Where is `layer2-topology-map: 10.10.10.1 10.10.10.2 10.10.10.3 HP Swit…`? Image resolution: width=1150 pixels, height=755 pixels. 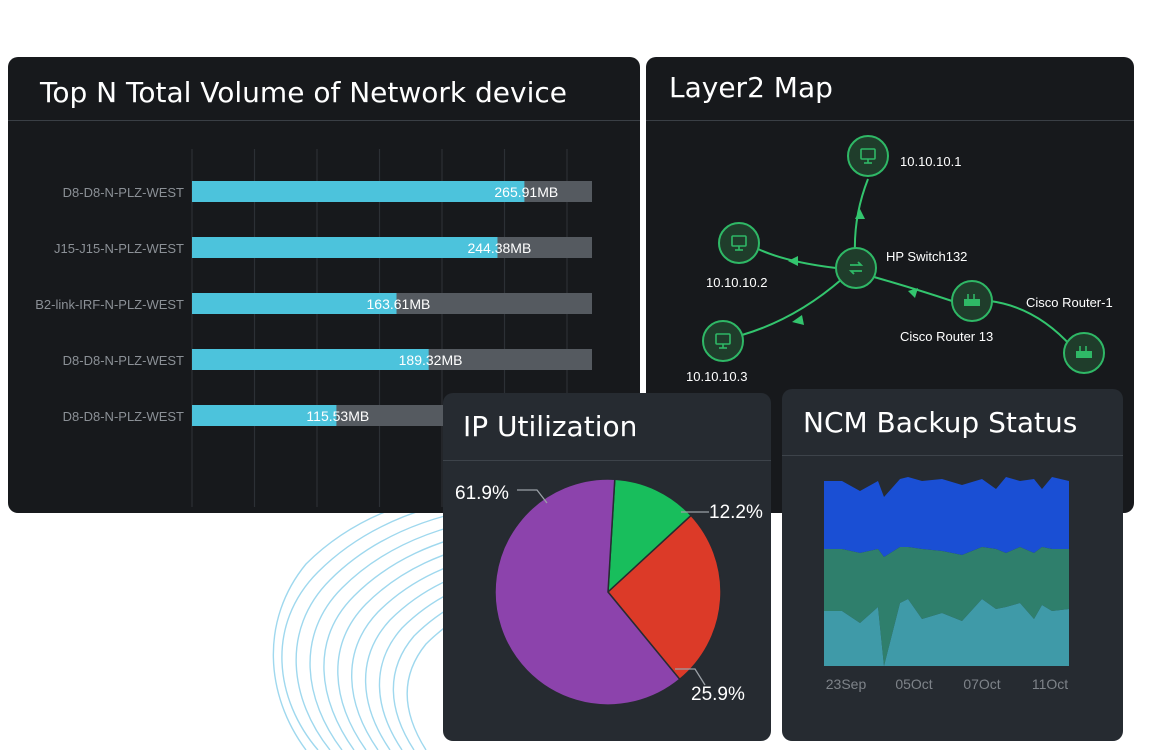
layer2-topology-map: 10.10.10.1 10.10.10.2 10.10.10.3 HP Swit… is located at coordinates (899, 259).